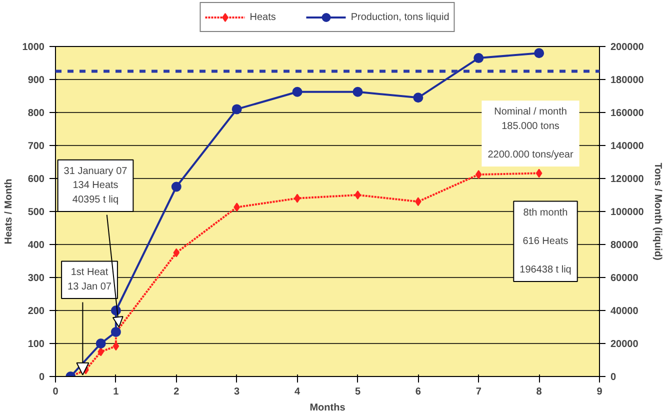 The image size is (669, 412). I want to click on x-tick-label: 8, so click(539, 392).